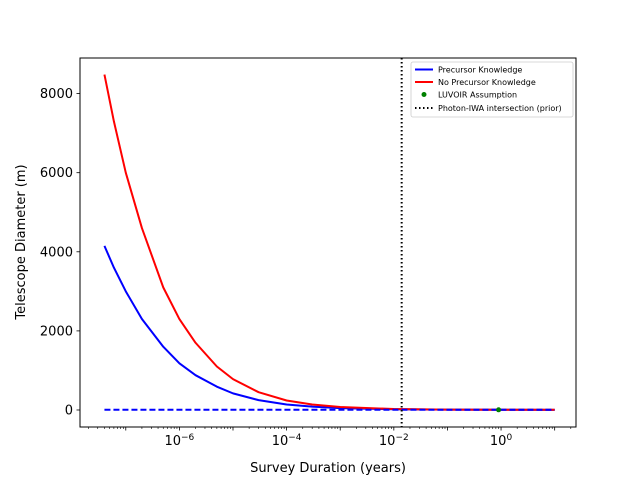  What do you see at coordinates (394, 441) in the screenshot?
I see `x-tick-label: 10⁻²` at bounding box center [394, 441].